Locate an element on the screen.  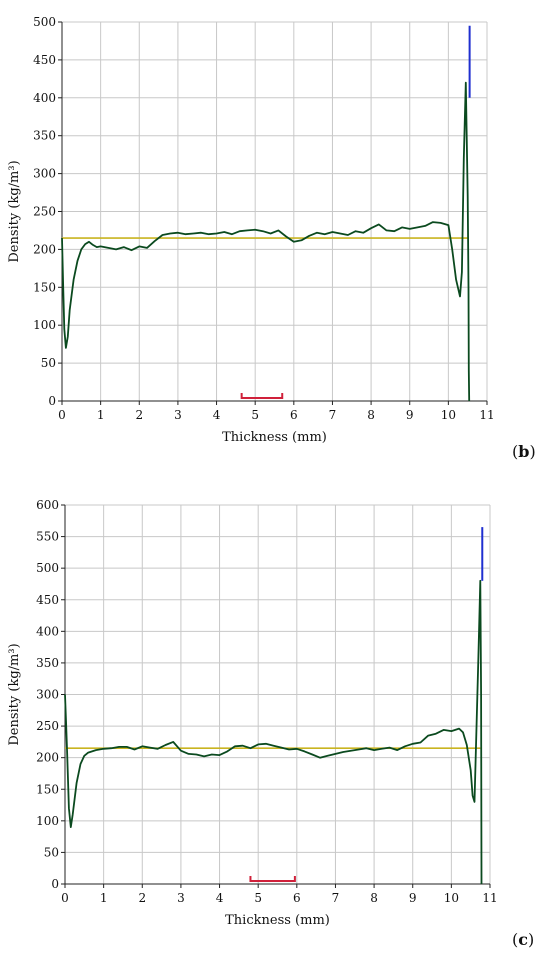
y-tick-label: 550 is located at coordinates (47, 537).